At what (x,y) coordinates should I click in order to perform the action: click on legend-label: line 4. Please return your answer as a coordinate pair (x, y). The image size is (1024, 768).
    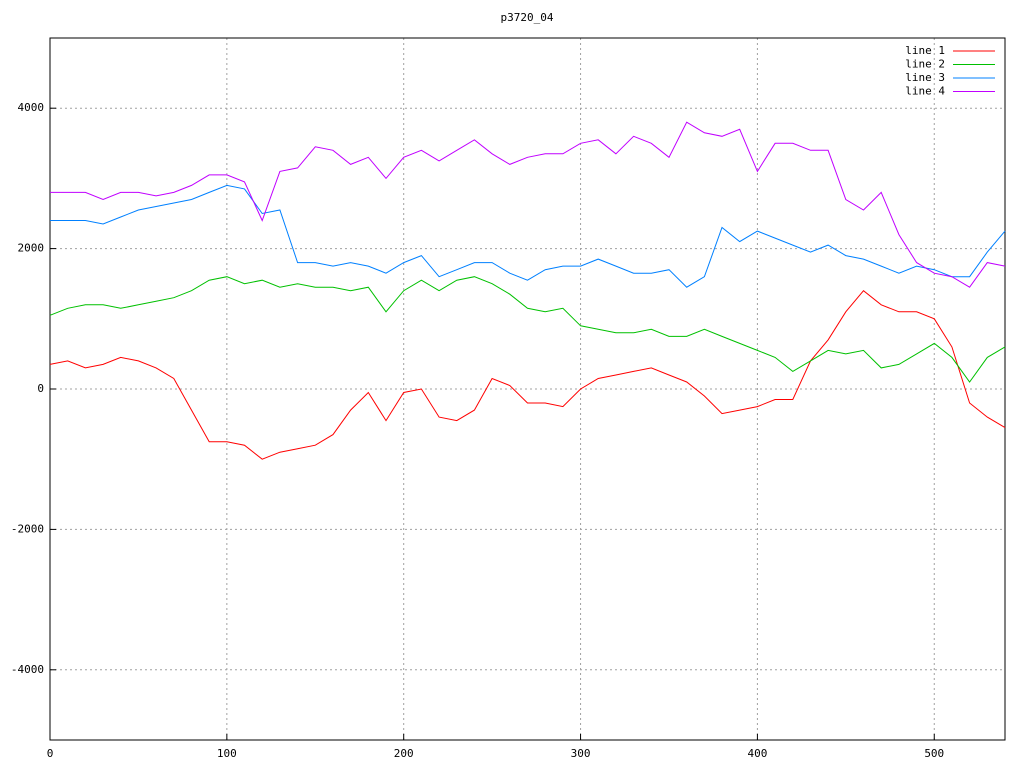
    Looking at the image, I should click on (925, 91).